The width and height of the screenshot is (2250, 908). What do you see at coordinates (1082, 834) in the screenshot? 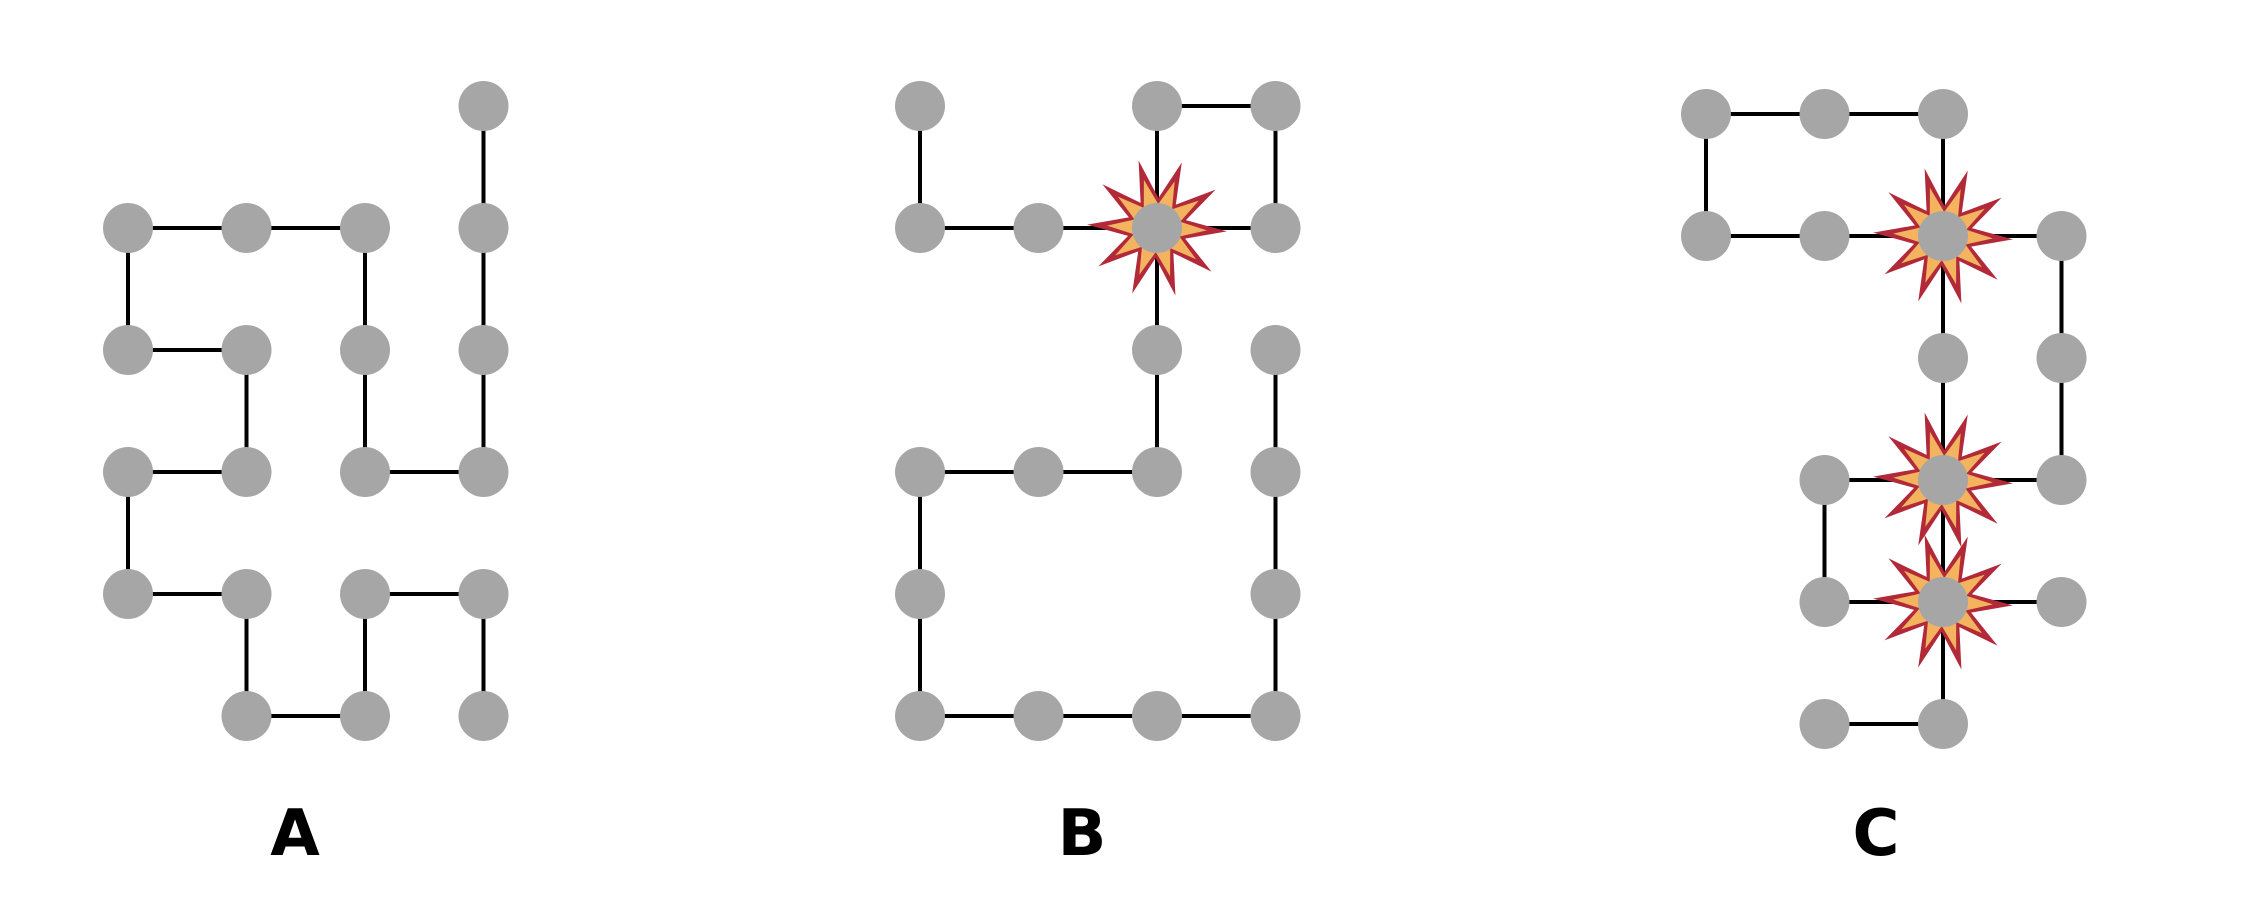
I see `label-b: B` at bounding box center [1082, 834].